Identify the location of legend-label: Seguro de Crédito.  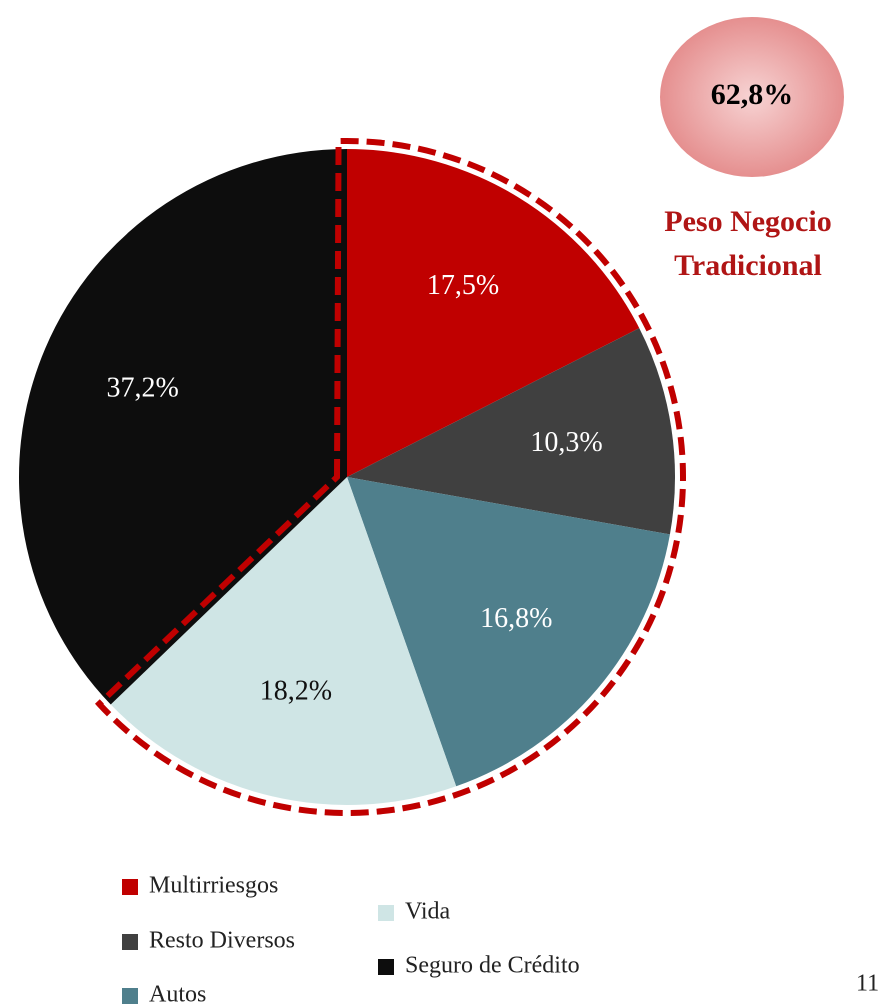
(492, 966).